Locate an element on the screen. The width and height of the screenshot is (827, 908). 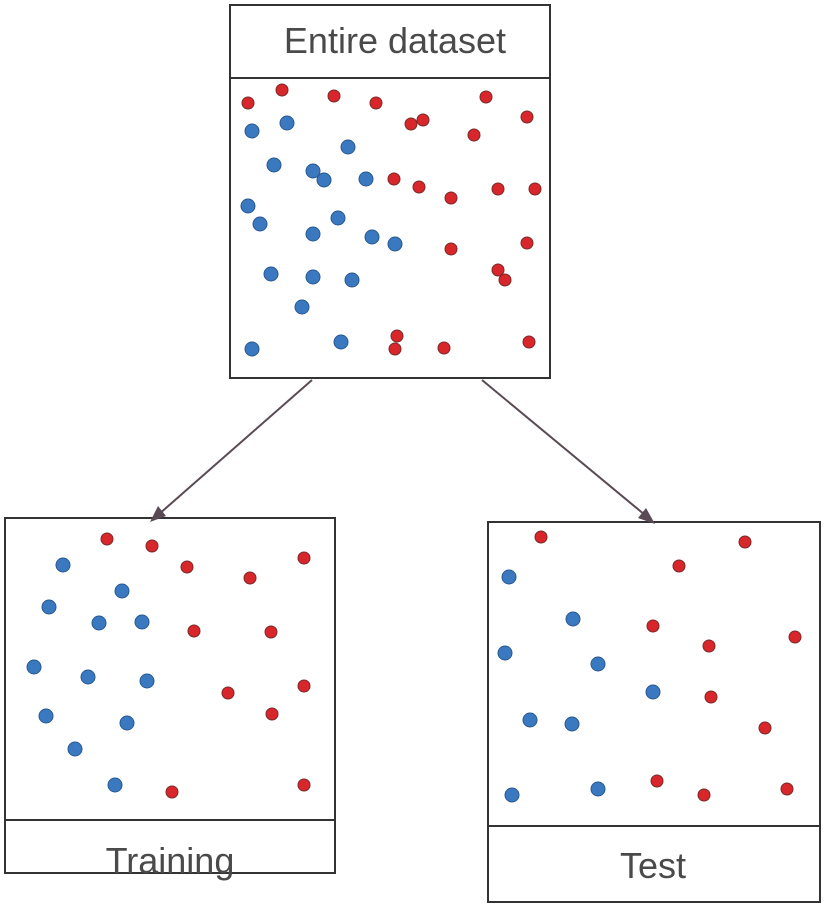
entire-dataset-label: Entire dataset is located at coordinates (395, 40).